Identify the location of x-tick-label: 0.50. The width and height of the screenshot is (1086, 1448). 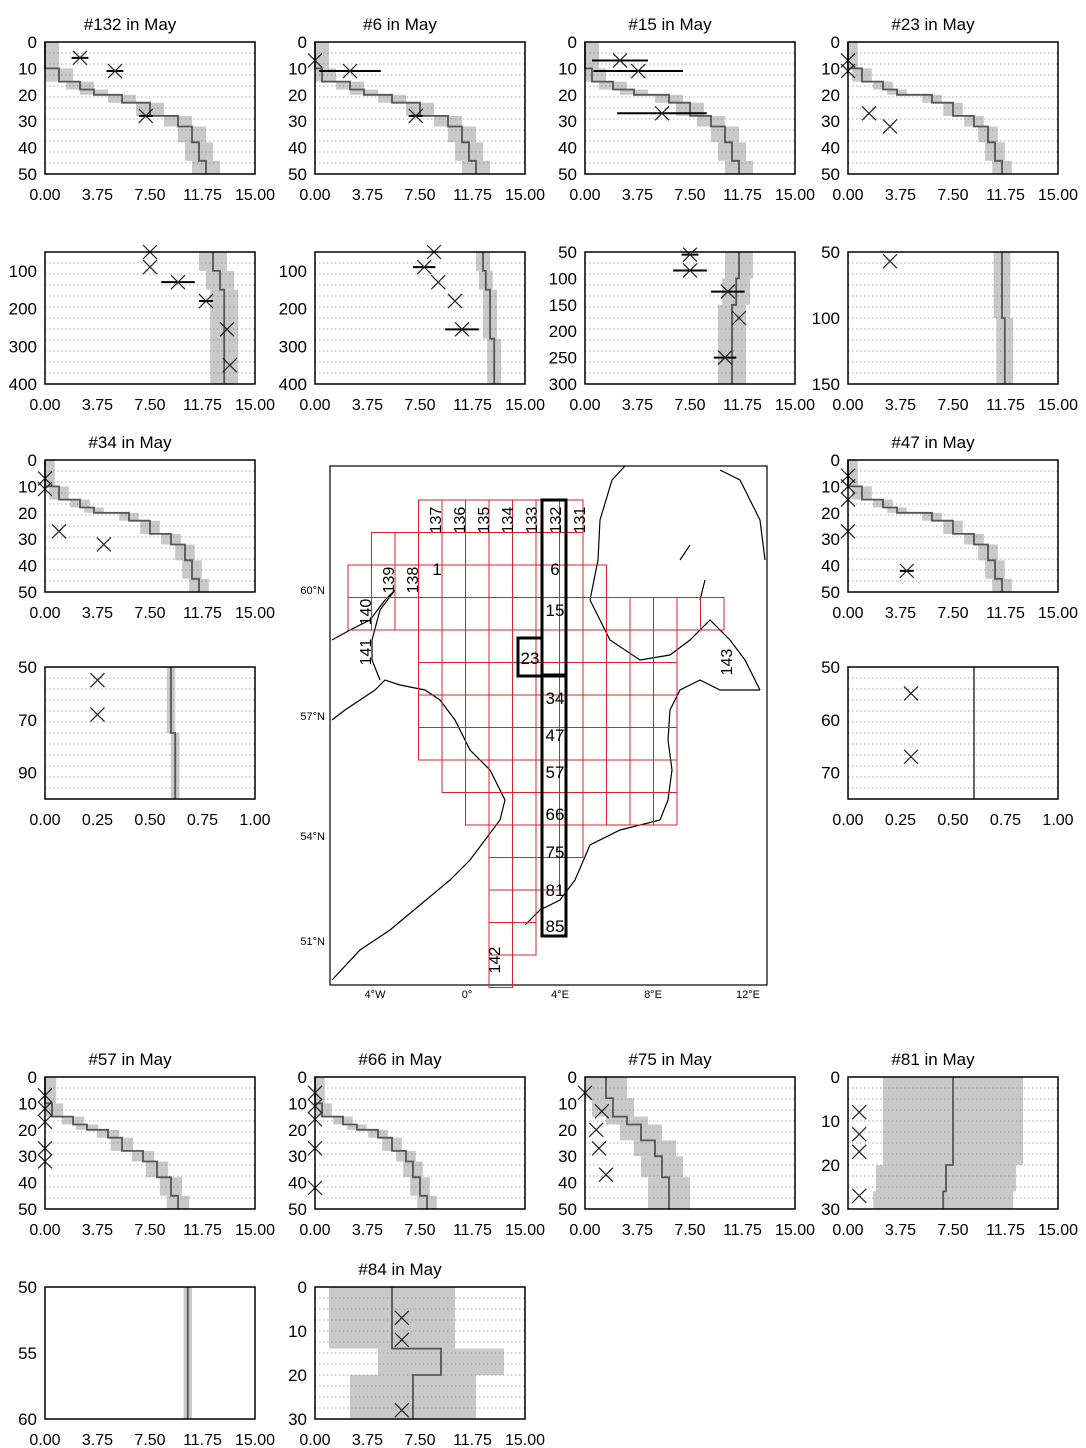
(952, 820).